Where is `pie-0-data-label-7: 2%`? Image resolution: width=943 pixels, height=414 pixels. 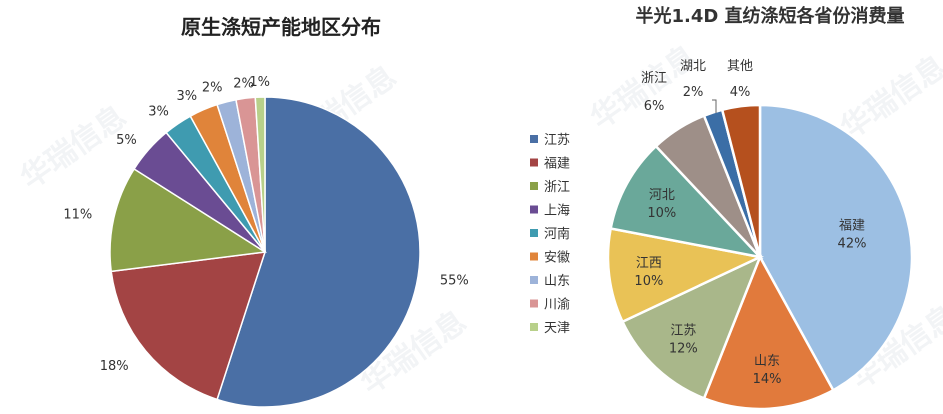
pie-0-data-label-7: 2% is located at coordinates (243, 83).